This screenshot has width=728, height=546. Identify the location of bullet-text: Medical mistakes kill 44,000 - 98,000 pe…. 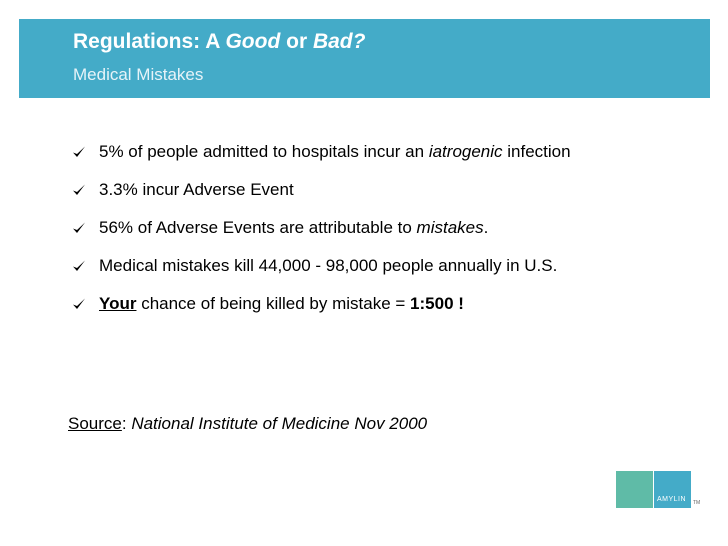
(328, 265).